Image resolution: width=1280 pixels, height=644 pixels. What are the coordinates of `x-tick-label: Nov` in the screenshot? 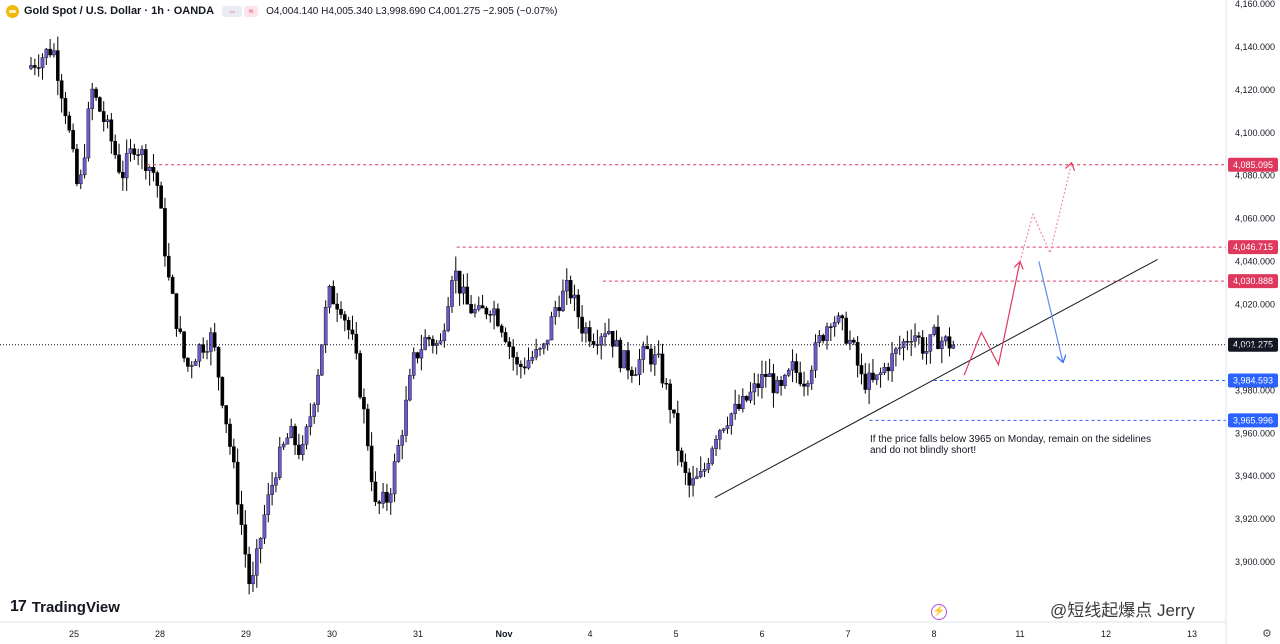 It's located at (503, 634).